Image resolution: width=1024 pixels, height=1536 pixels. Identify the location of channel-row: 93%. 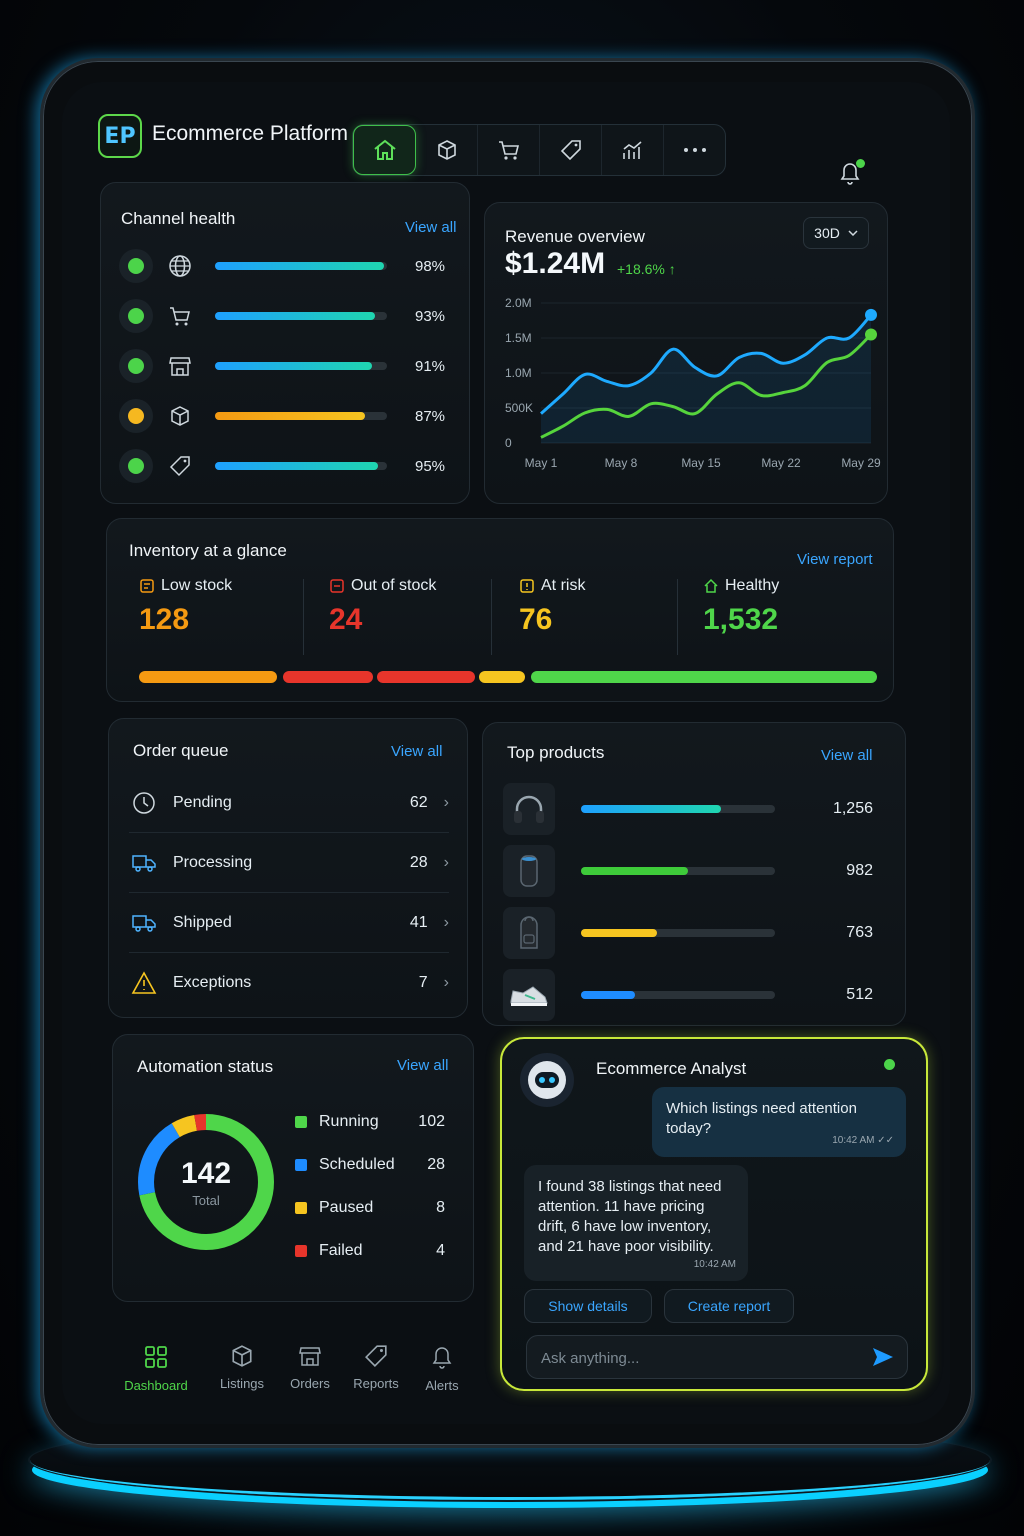
(284, 316).